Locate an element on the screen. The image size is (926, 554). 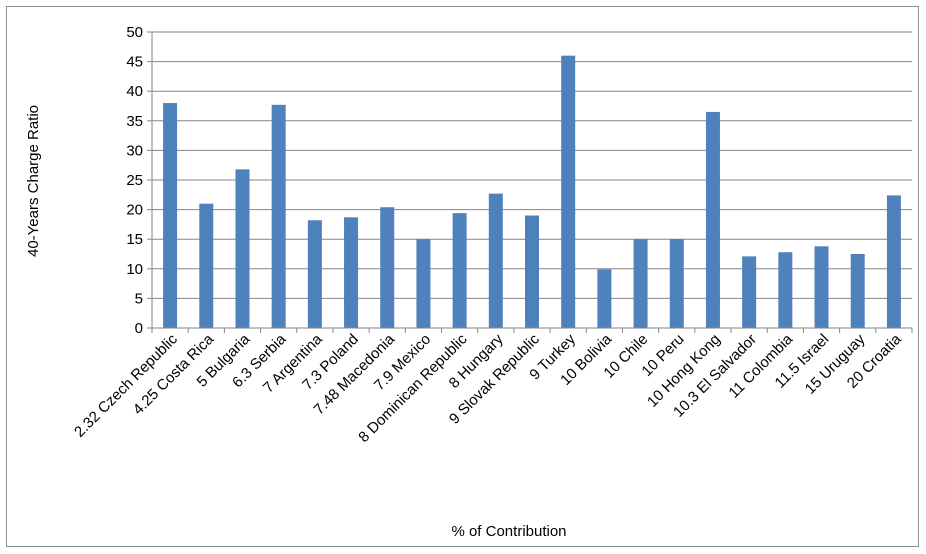
y-tick-label: 15 is located at coordinates (134, 239).